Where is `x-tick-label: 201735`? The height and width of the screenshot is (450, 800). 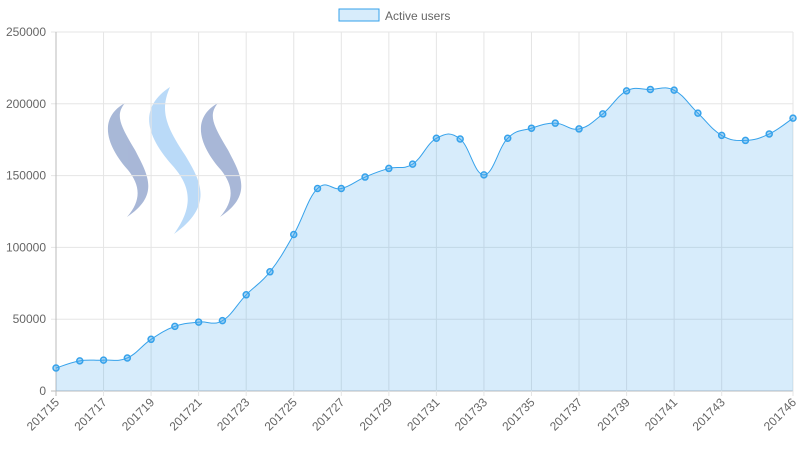 x-tick-label: 201735 is located at coordinates (518, 414).